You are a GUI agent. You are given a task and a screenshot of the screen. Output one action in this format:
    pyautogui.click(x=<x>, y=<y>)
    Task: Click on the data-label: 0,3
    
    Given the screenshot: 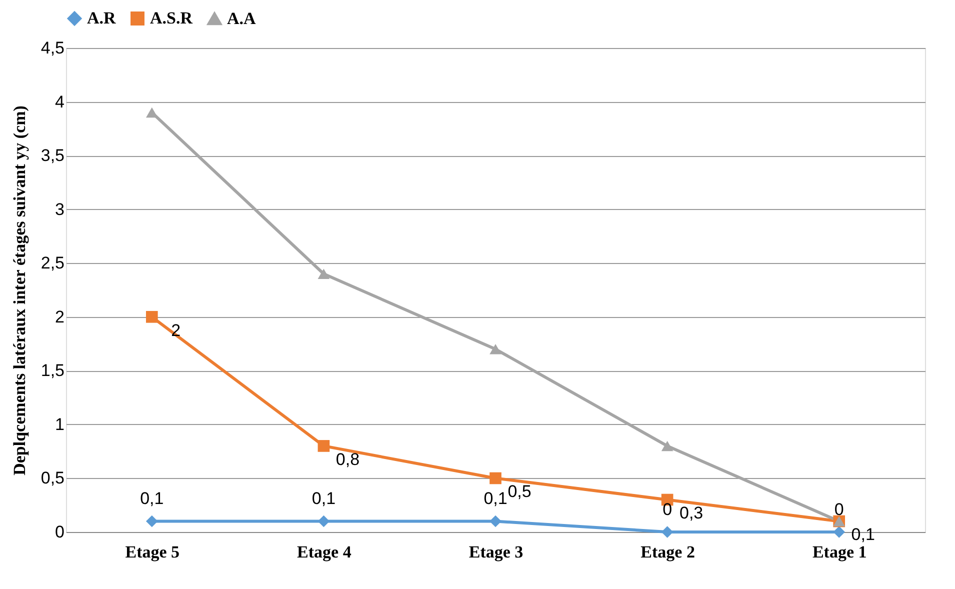 What is the action you would take?
    pyautogui.click(x=691, y=513)
    